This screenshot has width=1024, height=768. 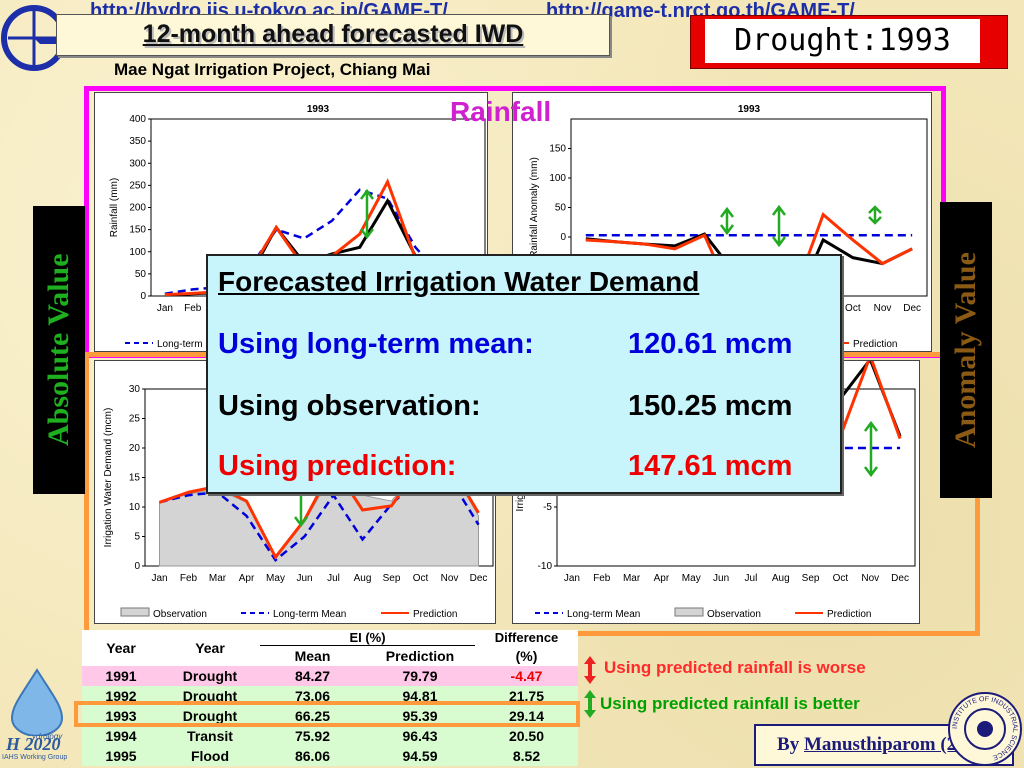 What do you see at coordinates (420, 676) in the screenshot?
I see `cell-prediction: 79.79` at bounding box center [420, 676].